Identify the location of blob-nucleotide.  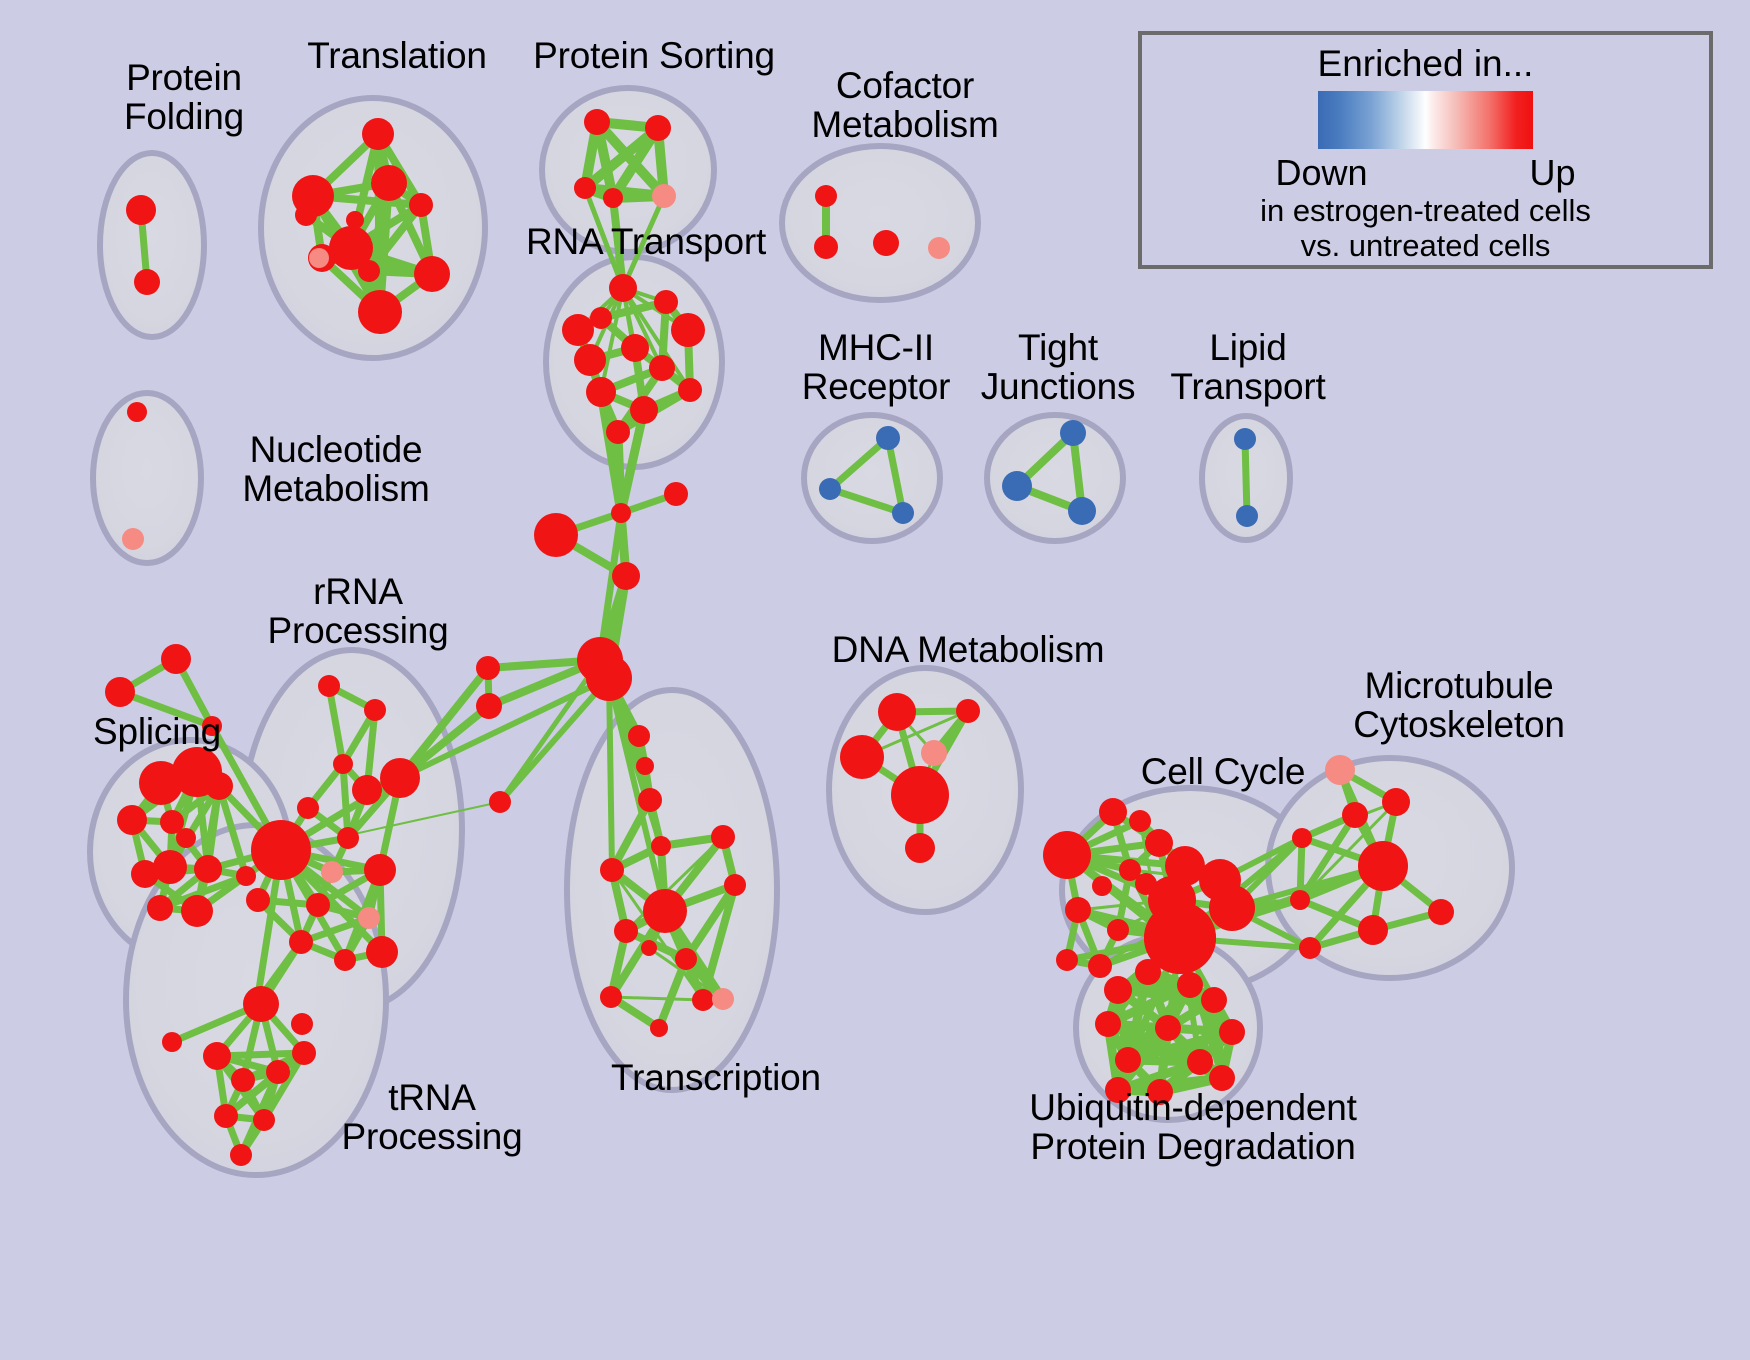
(147, 478).